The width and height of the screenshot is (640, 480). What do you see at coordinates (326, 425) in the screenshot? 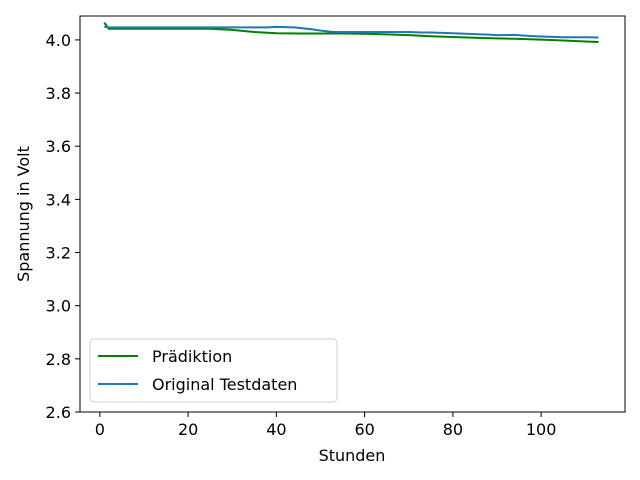
I see `x-axis-ticks: 0 20 40 60 80 100` at bounding box center [326, 425].